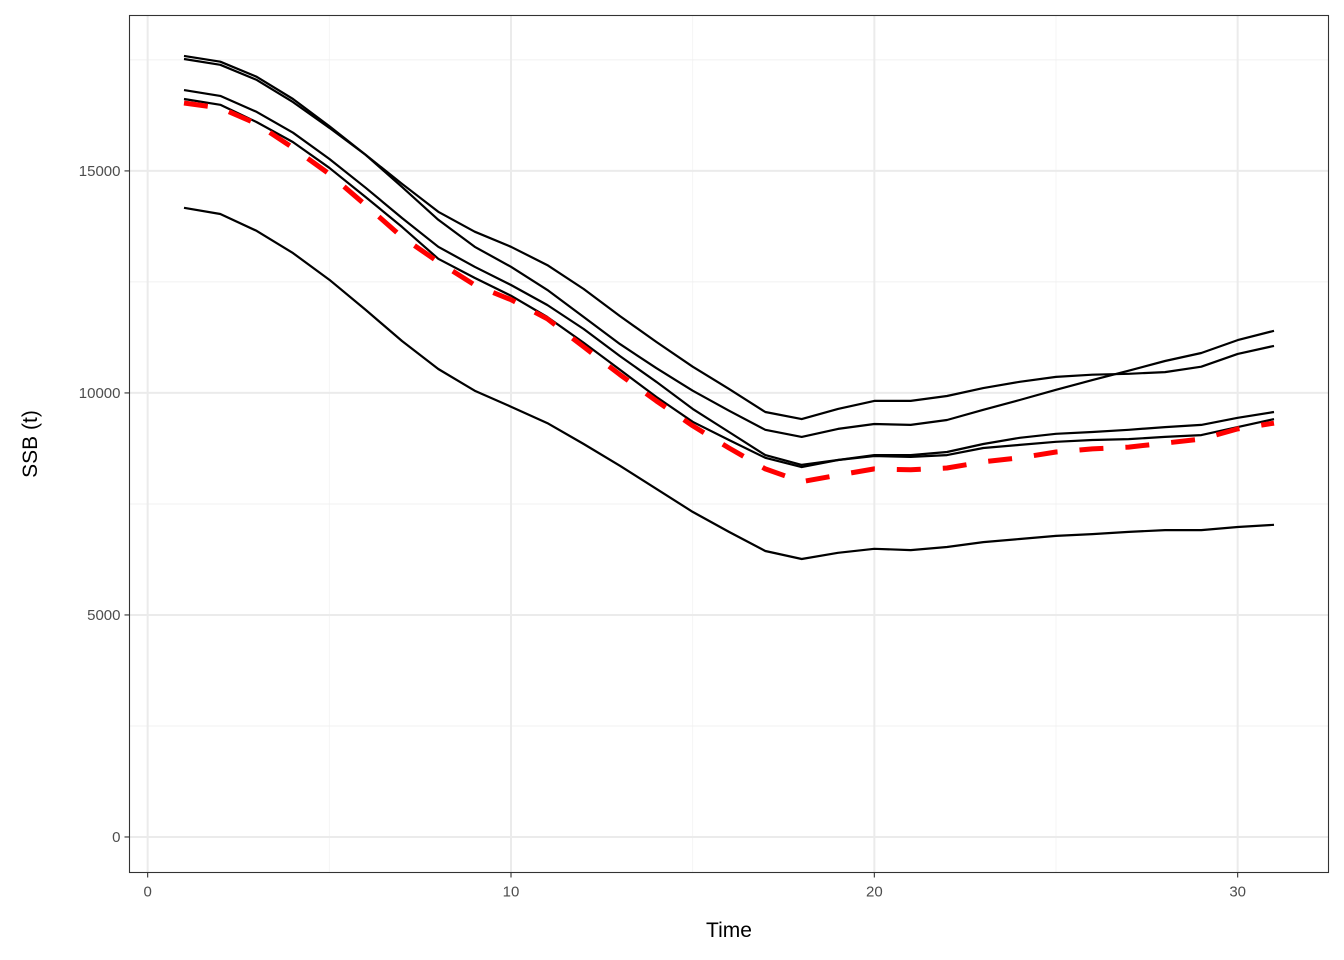 This screenshot has height=960, width=1344. What do you see at coordinates (874, 892) in the screenshot?
I see `x-tick-label: 20` at bounding box center [874, 892].